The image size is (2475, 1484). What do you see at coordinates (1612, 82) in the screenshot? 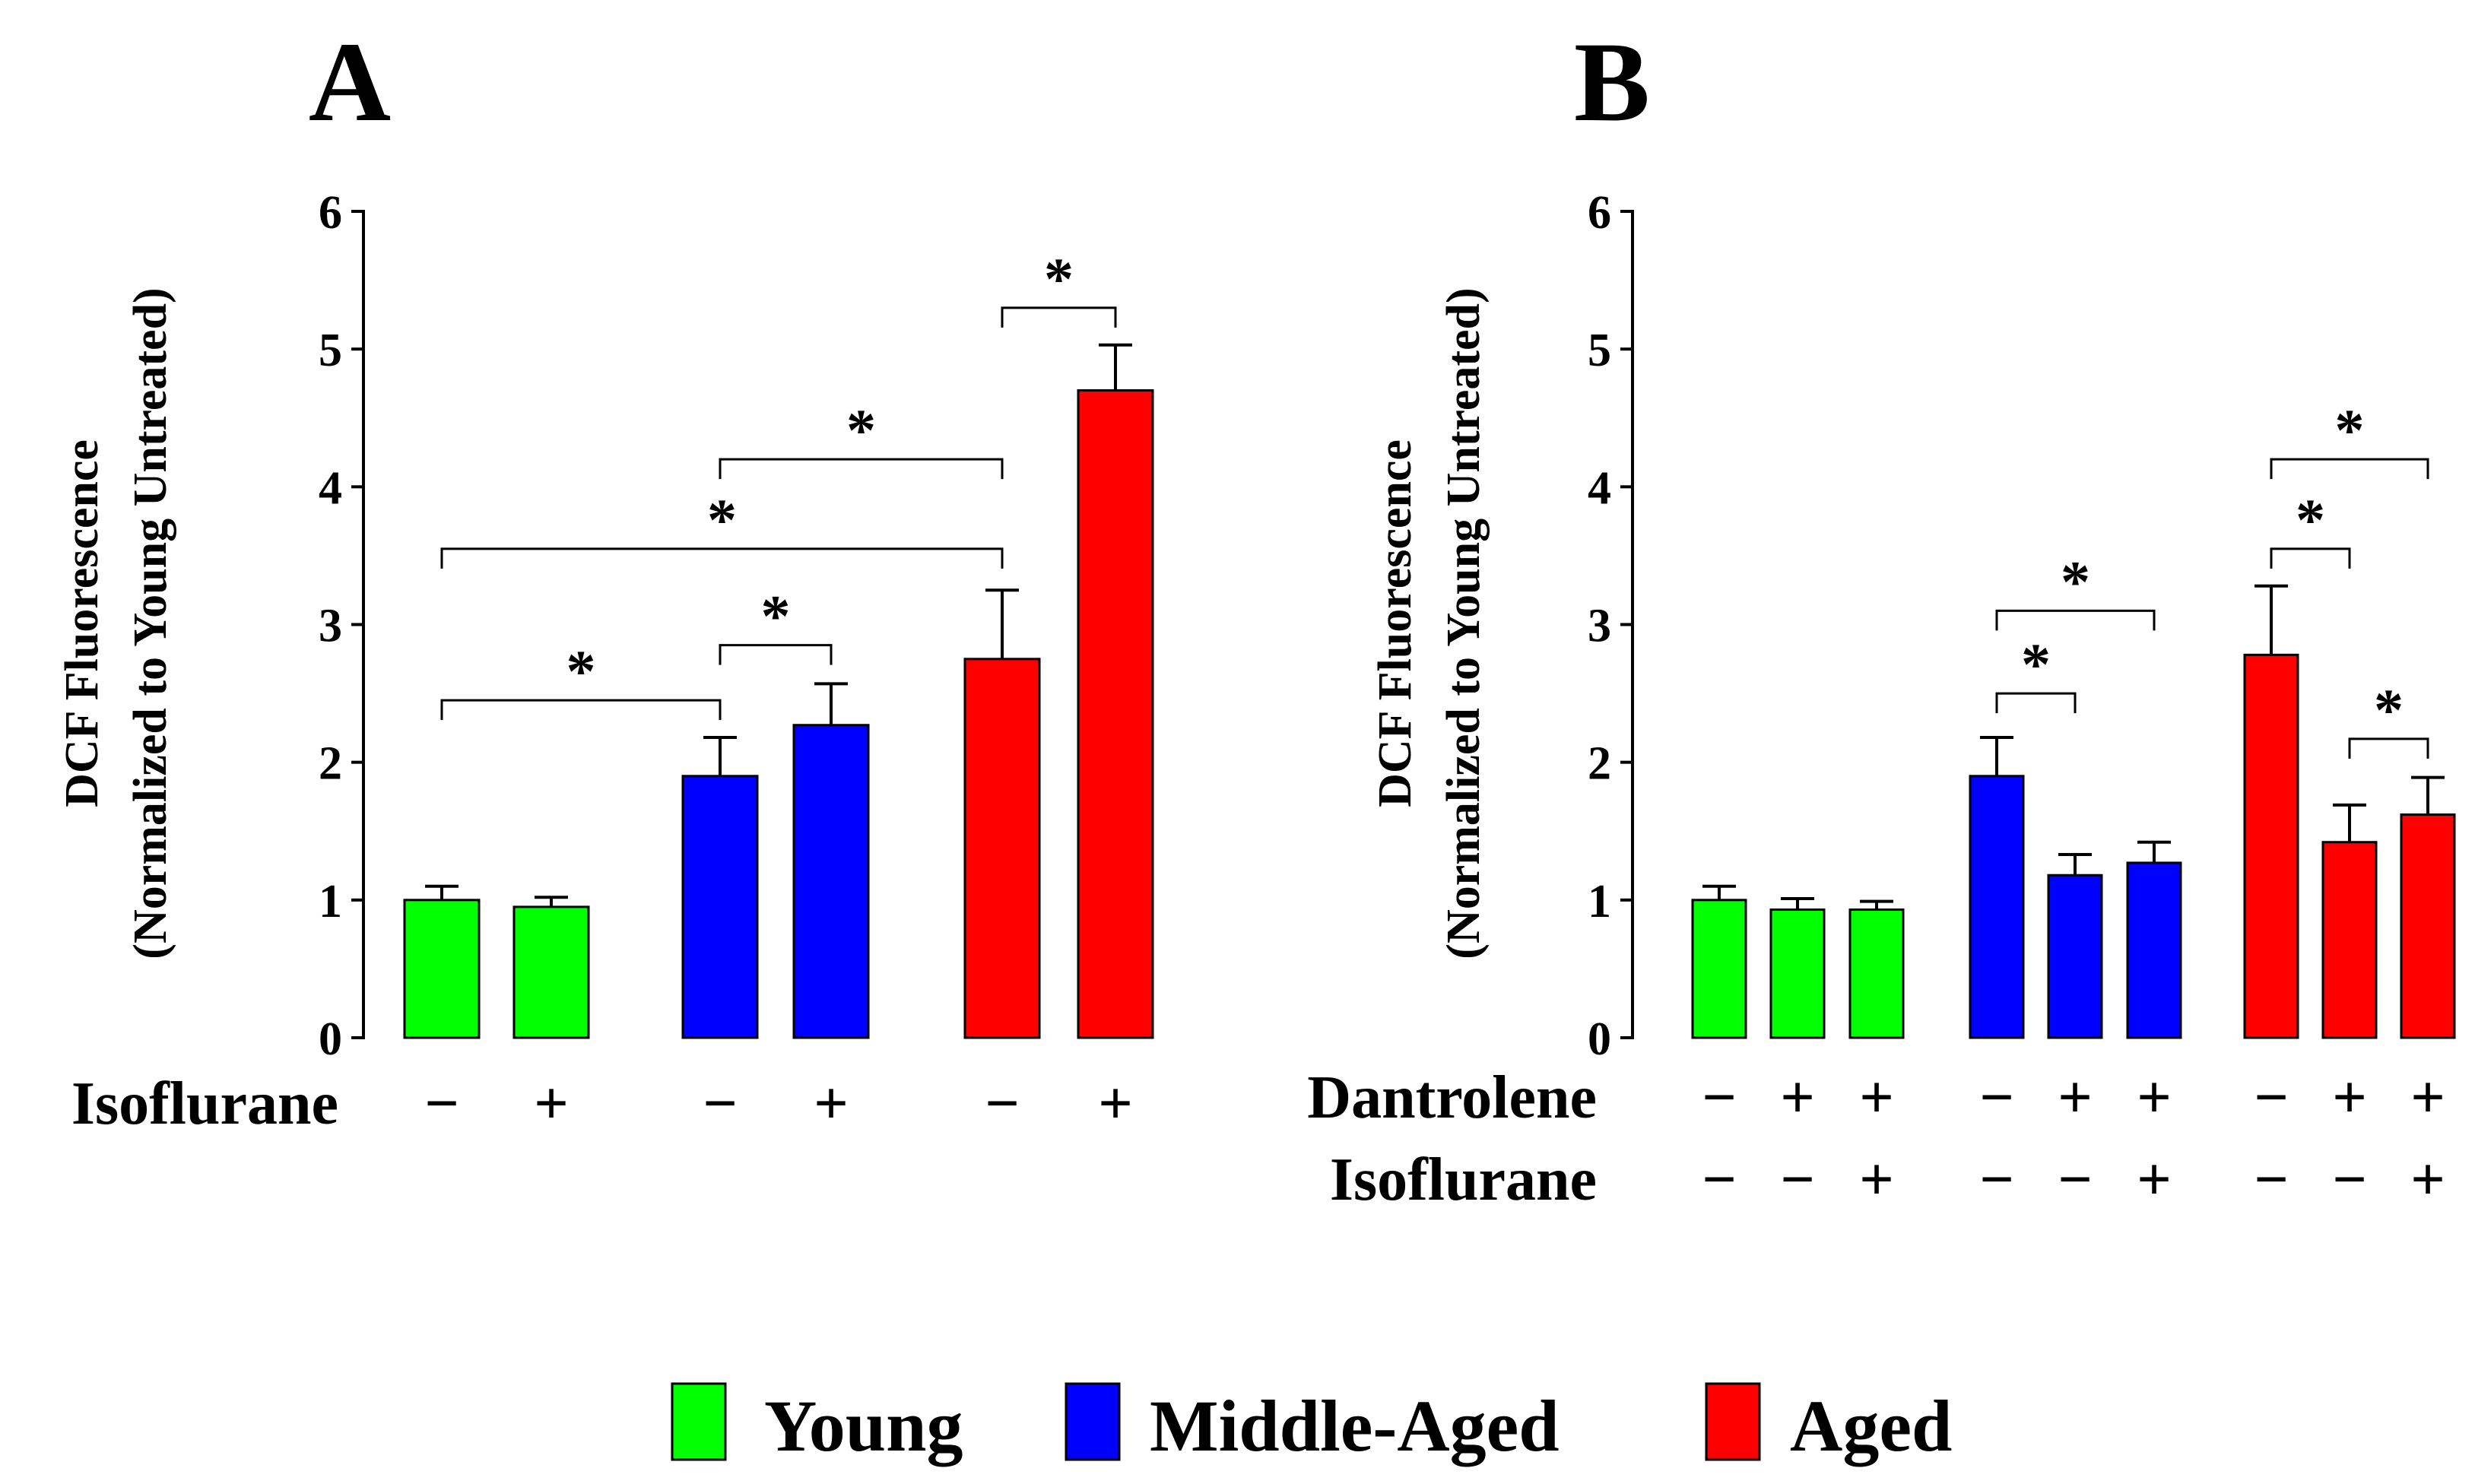
I see `panel-label: B` at bounding box center [1612, 82].